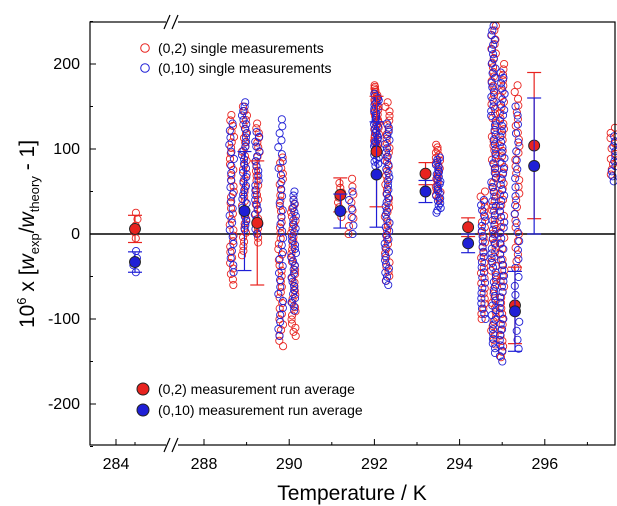 Image resolution: width=617 pixels, height=506 pixels. Describe the element at coordinates (256, 389) in the screenshot. I see `legend-bottom-label-02: (0,2) measurement run average` at that location.